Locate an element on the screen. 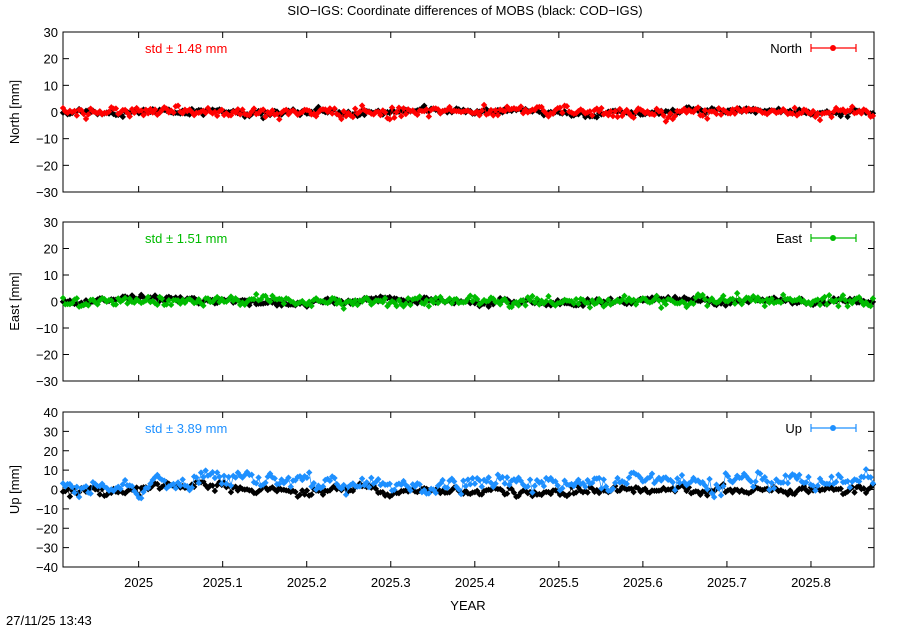 The width and height of the screenshot is (900, 630). y-tick-label: −20 is located at coordinates (47, 355).